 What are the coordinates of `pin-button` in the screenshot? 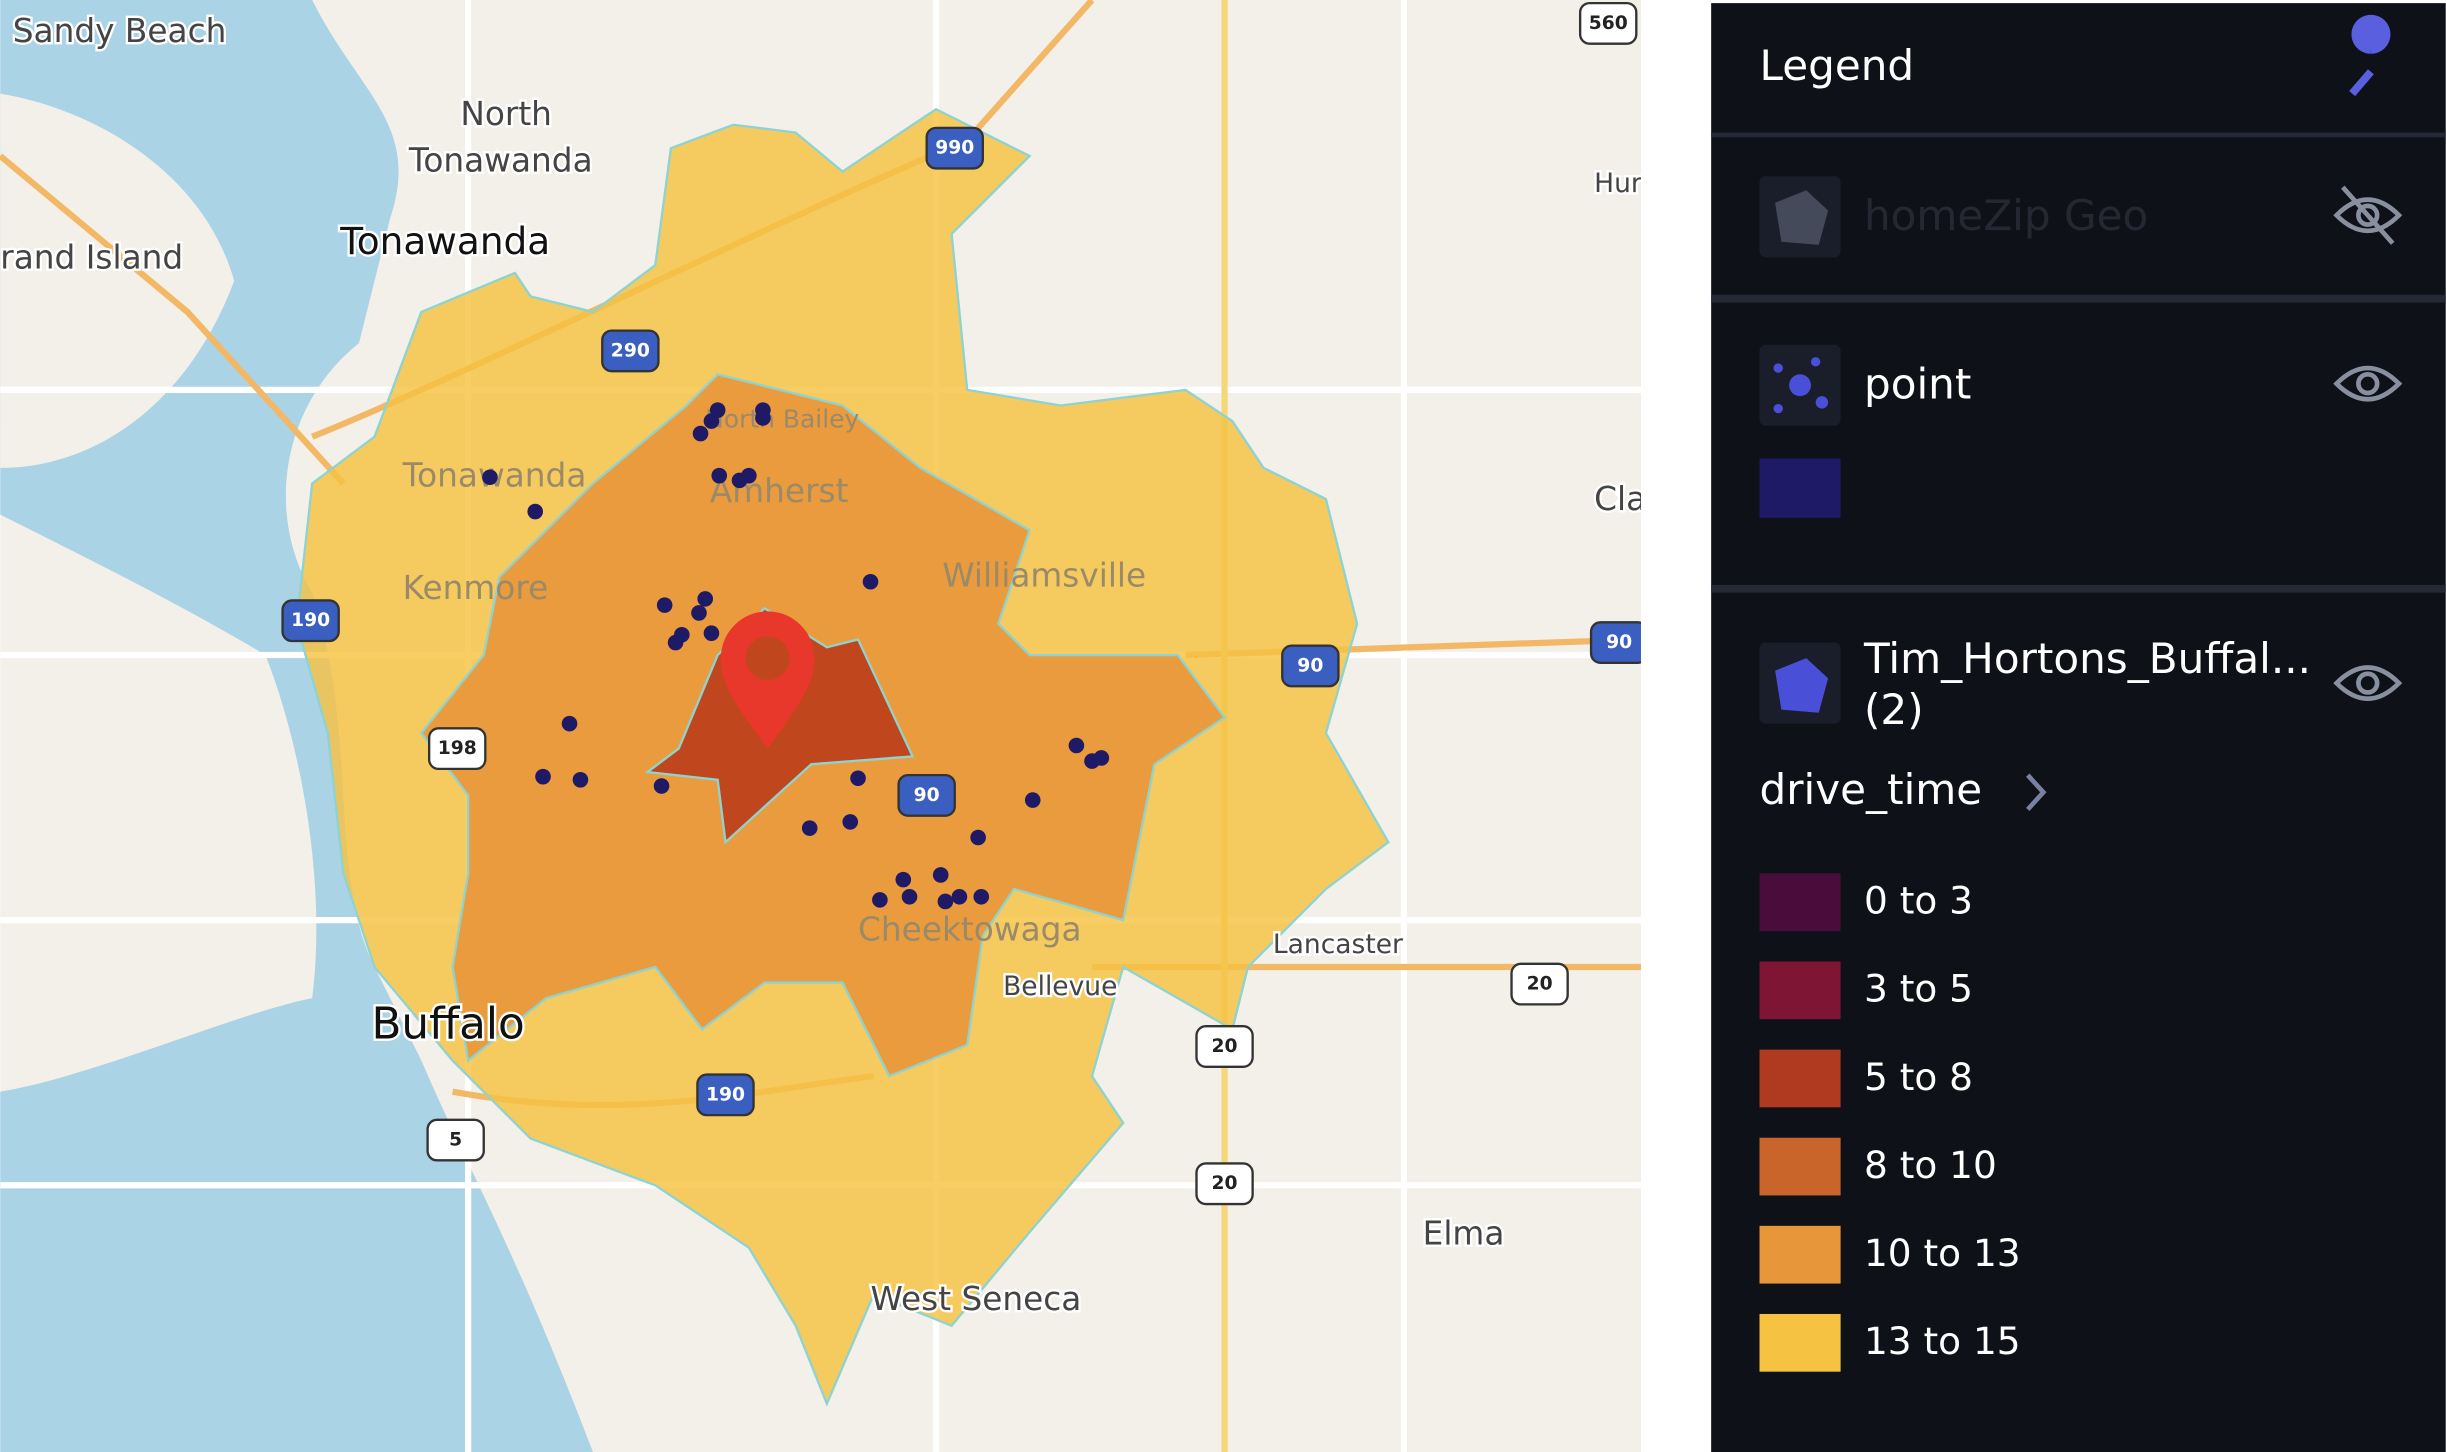 It's located at (2370, 55).